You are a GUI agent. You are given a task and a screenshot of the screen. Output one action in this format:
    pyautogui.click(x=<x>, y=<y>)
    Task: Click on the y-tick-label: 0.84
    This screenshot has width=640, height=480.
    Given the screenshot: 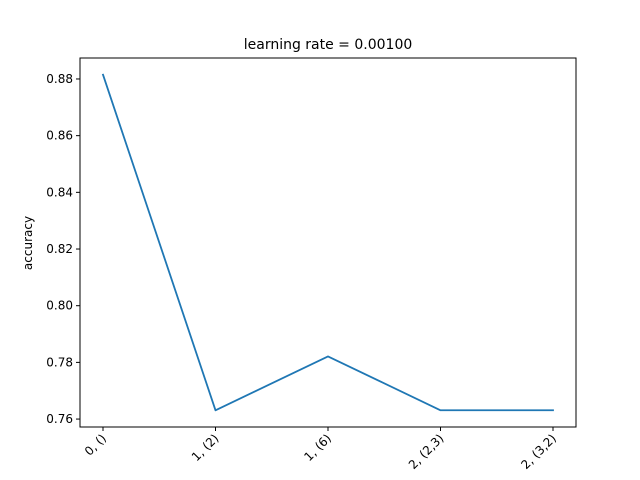 What is the action you would take?
    pyautogui.click(x=59, y=192)
    